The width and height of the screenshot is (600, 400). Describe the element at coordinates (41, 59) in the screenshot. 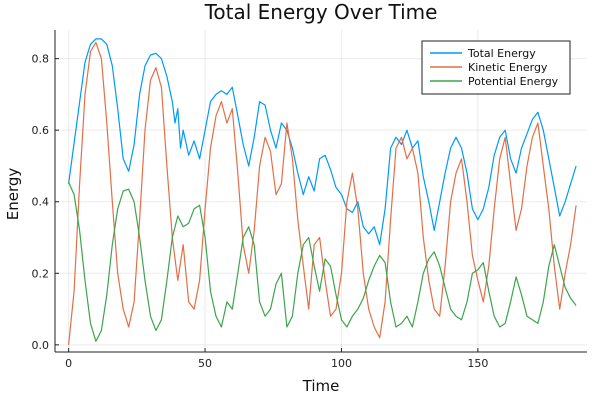

I see `y-tick-label-4: 0.8` at that location.